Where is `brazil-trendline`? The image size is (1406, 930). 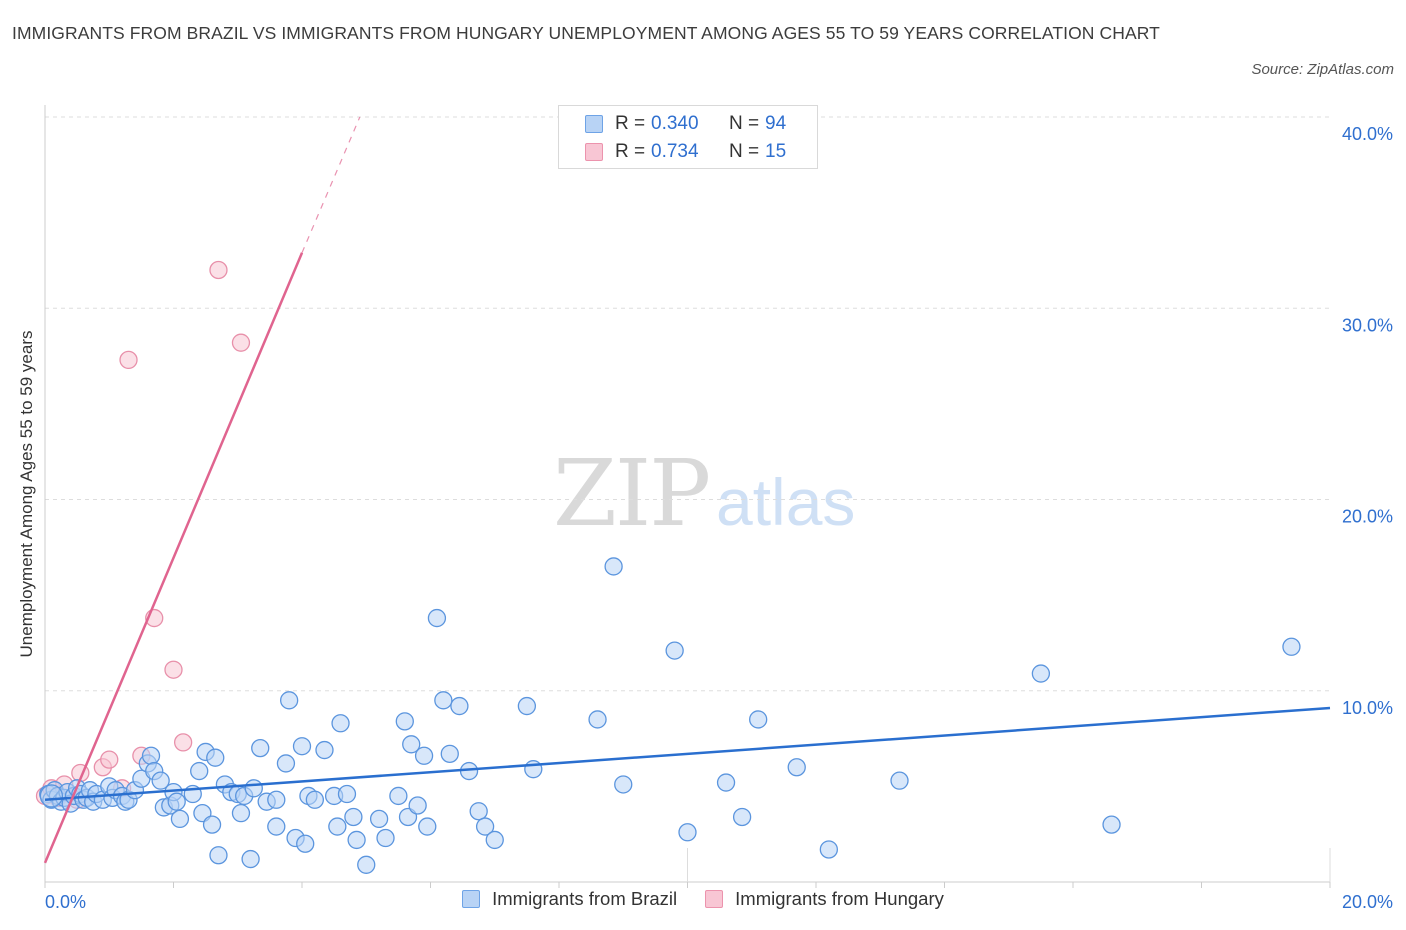 brazil-trendline is located at coordinates (687, 754).